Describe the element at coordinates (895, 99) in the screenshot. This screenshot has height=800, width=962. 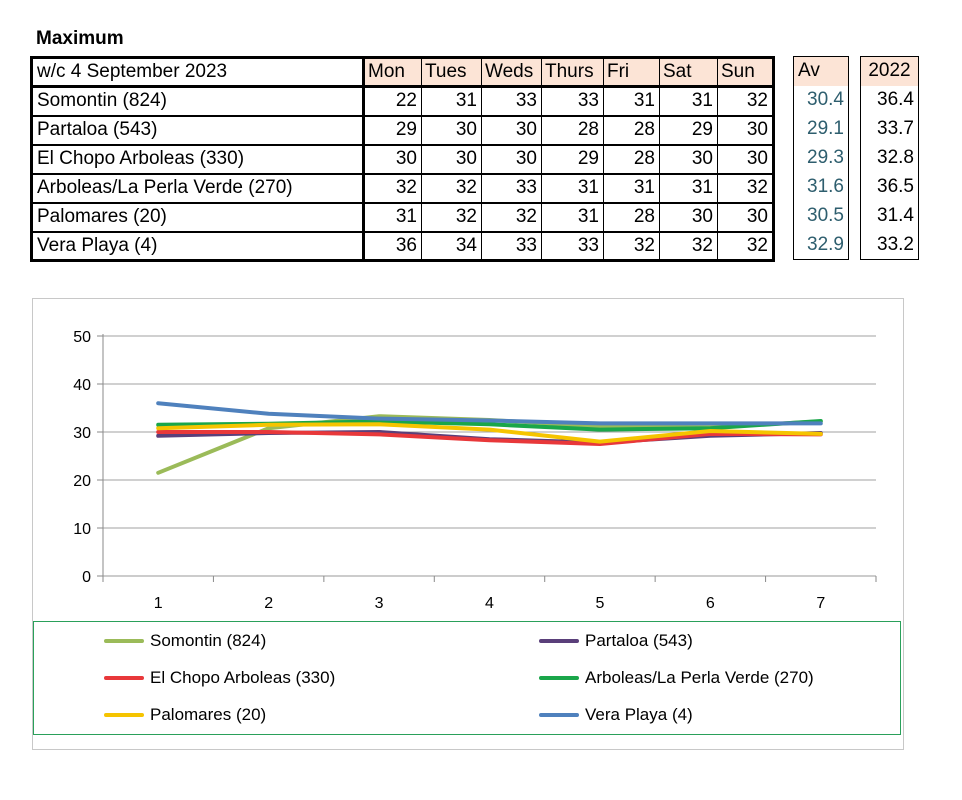
I see `year-2022-cell: 36.4` at that location.